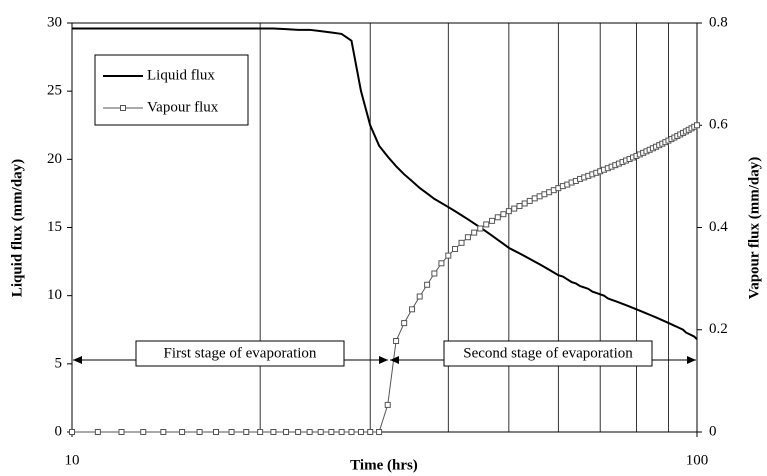 The image size is (767, 476). I want to click on y-tick-label: 30, so click(54, 22).